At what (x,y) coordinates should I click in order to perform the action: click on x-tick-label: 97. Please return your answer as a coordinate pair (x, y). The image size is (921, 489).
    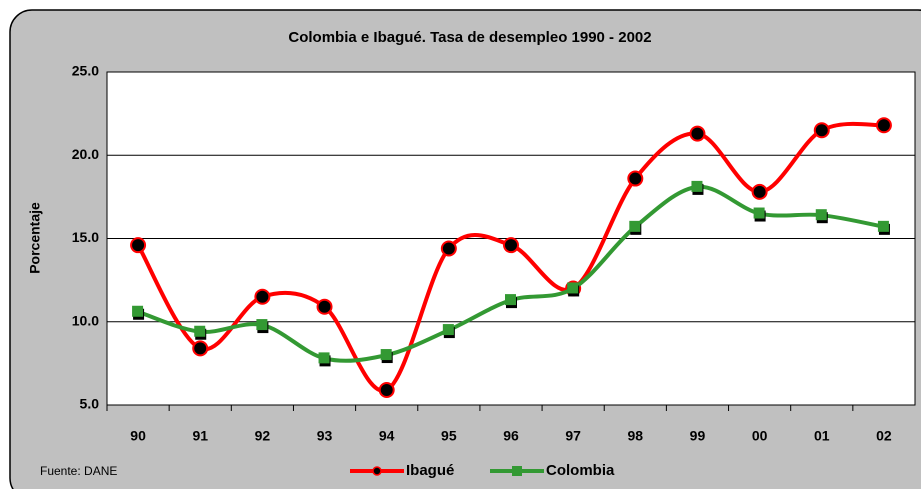
    Looking at the image, I should click on (573, 436).